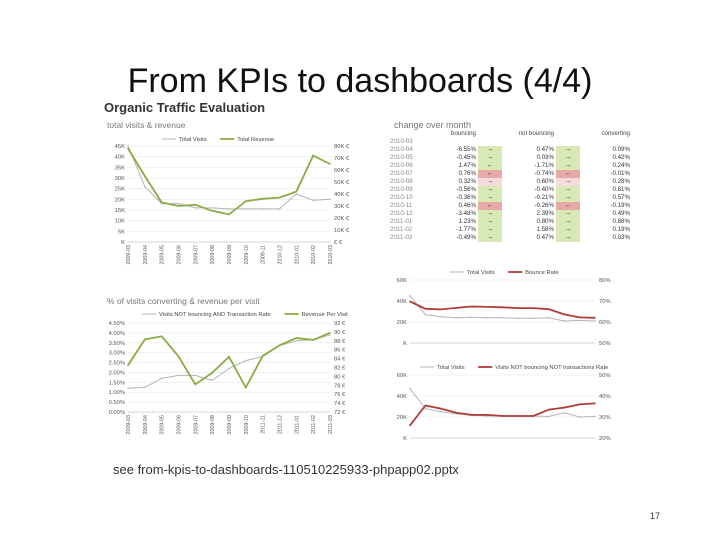 This screenshot has height=540, width=720. Describe the element at coordinates (314, 254) in the screenshot. I see `x-tick-label: 2010-02` at that location.